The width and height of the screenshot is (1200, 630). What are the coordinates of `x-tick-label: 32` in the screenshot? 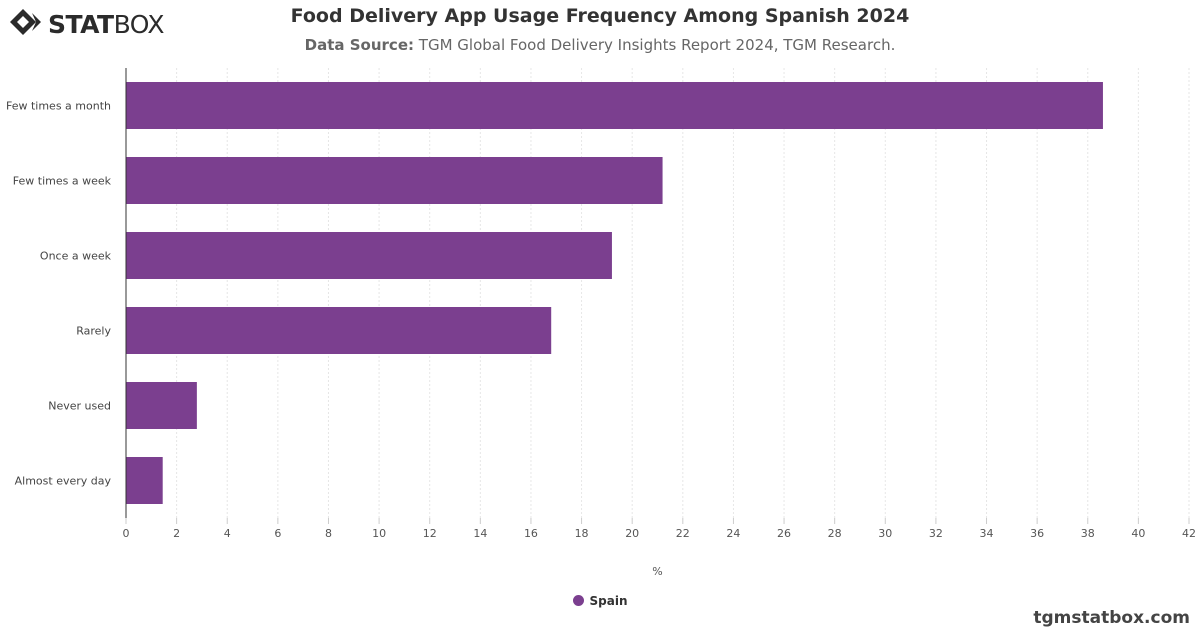 It's located at (936, 533).